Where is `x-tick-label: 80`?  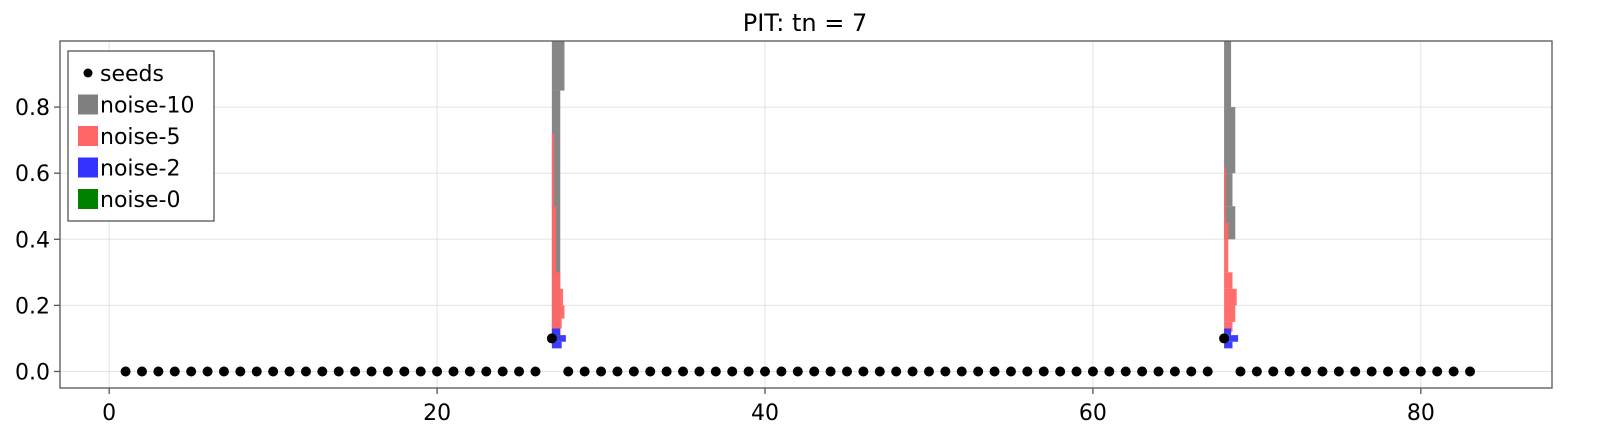 x-tick-label: 80 is located at coordinates (1421, 413).